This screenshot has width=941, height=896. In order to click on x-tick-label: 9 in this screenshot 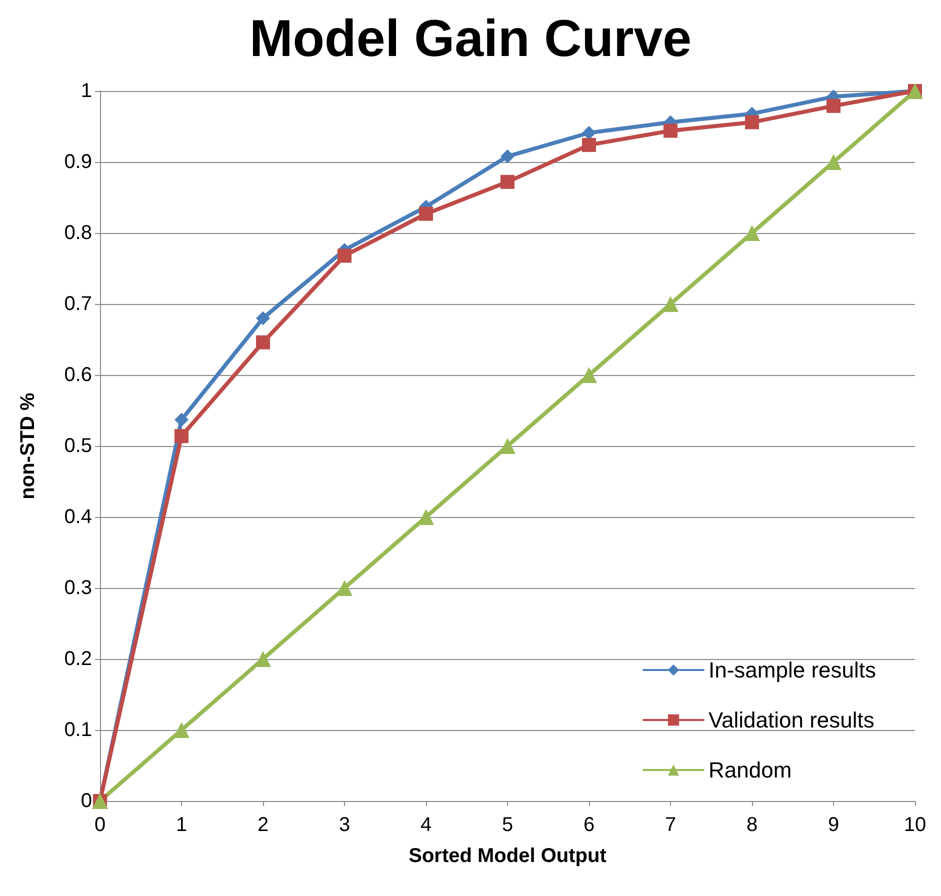, I will do `click(834, 825)`.